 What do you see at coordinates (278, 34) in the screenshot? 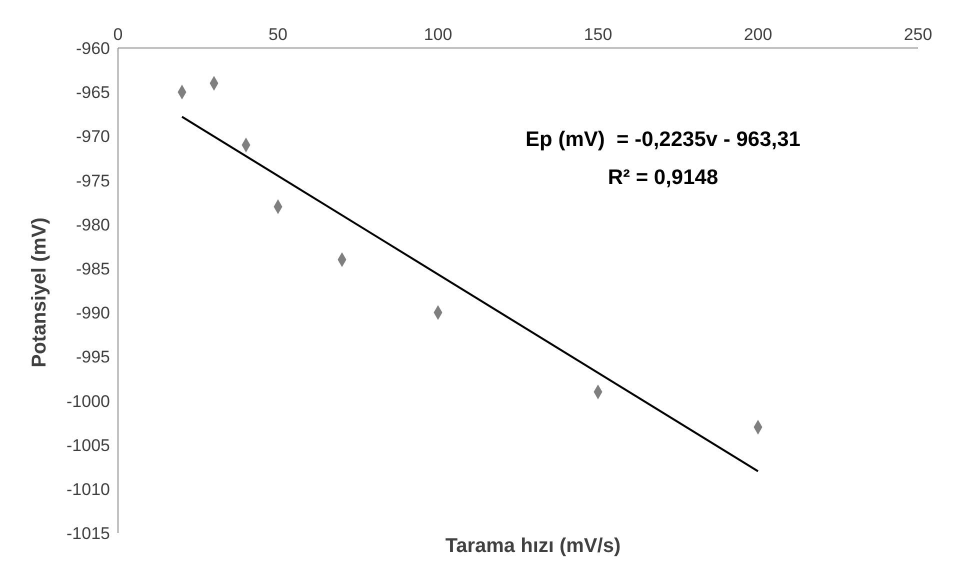
I see `x-tick-label: 50` at bounding box center [278, 34].